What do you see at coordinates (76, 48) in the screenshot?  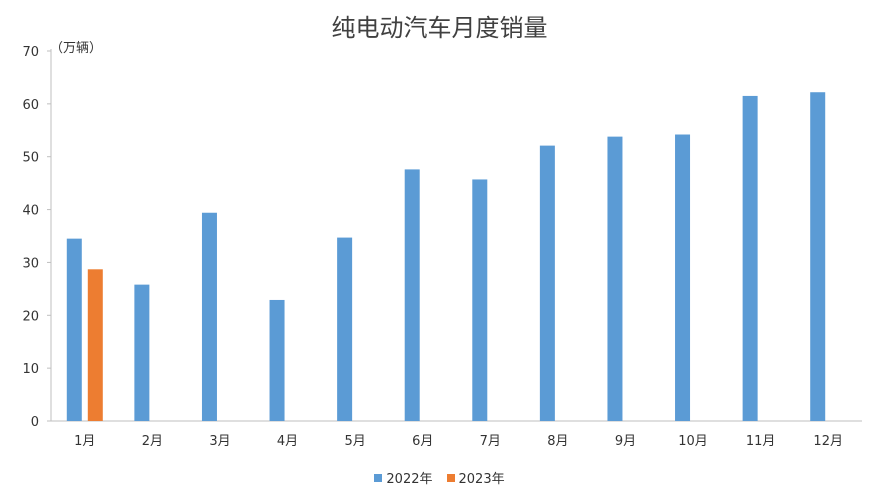 I see `y-axis-unit-label: （万辆）` at bounding box center [76, 48].